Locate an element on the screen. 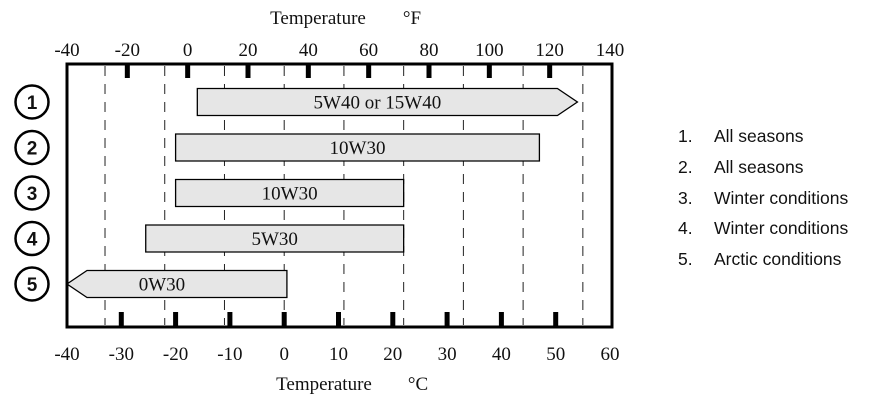 Image resolution: width=880 pixels, height=397 pixels. celsius-tick-label: 50 is located at coordinates (555, 354).